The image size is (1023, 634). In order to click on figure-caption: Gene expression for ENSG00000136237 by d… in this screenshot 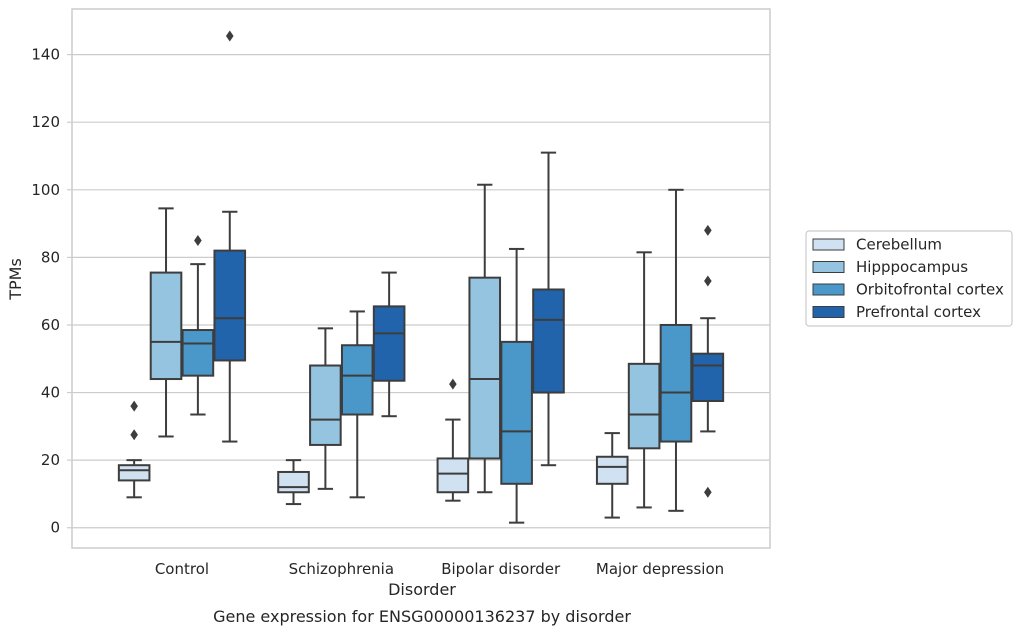, I will do `click(422, 616)`.